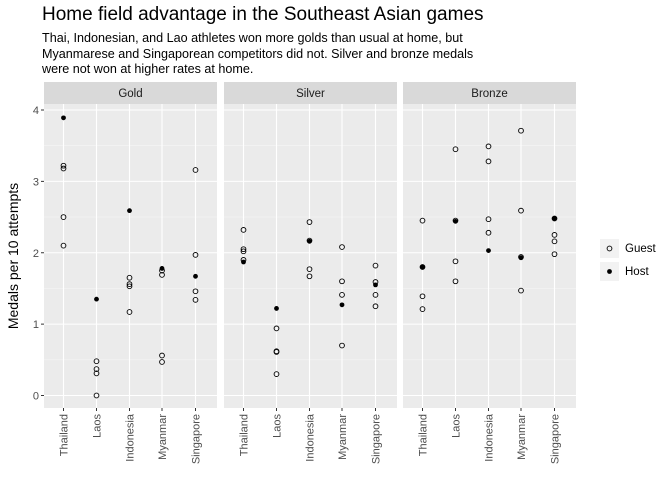 Image resolution: width=672 pixels, height=480 pixels. I want to click on legend-label: Host, so click(637, 272).